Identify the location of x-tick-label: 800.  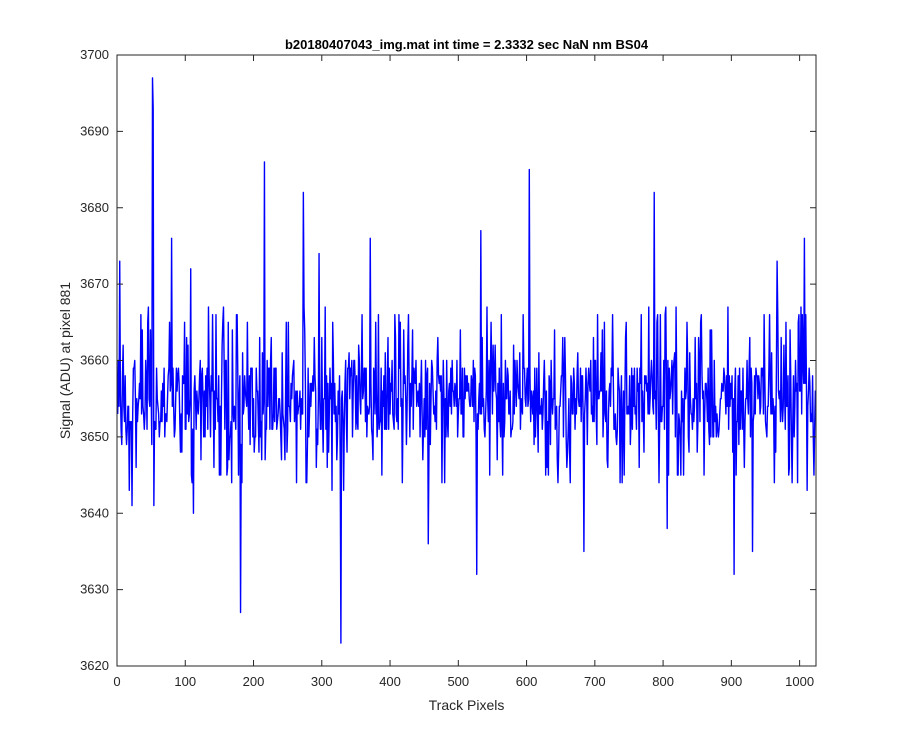
(663, 681).